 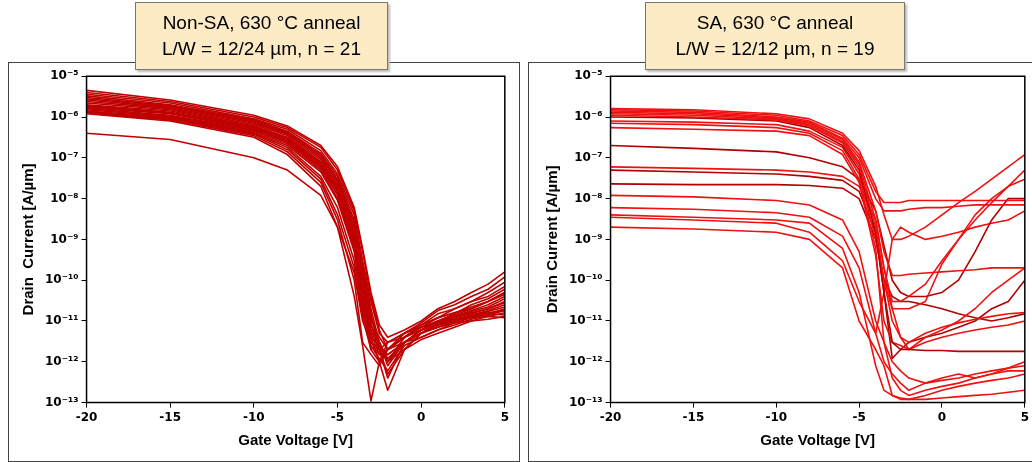 What do you see at coordinates (261, 49) in the screenshot?
I see `chart-subtitle: L/W = 12/24 µm, n = 21` at bounding box center [261, 49].